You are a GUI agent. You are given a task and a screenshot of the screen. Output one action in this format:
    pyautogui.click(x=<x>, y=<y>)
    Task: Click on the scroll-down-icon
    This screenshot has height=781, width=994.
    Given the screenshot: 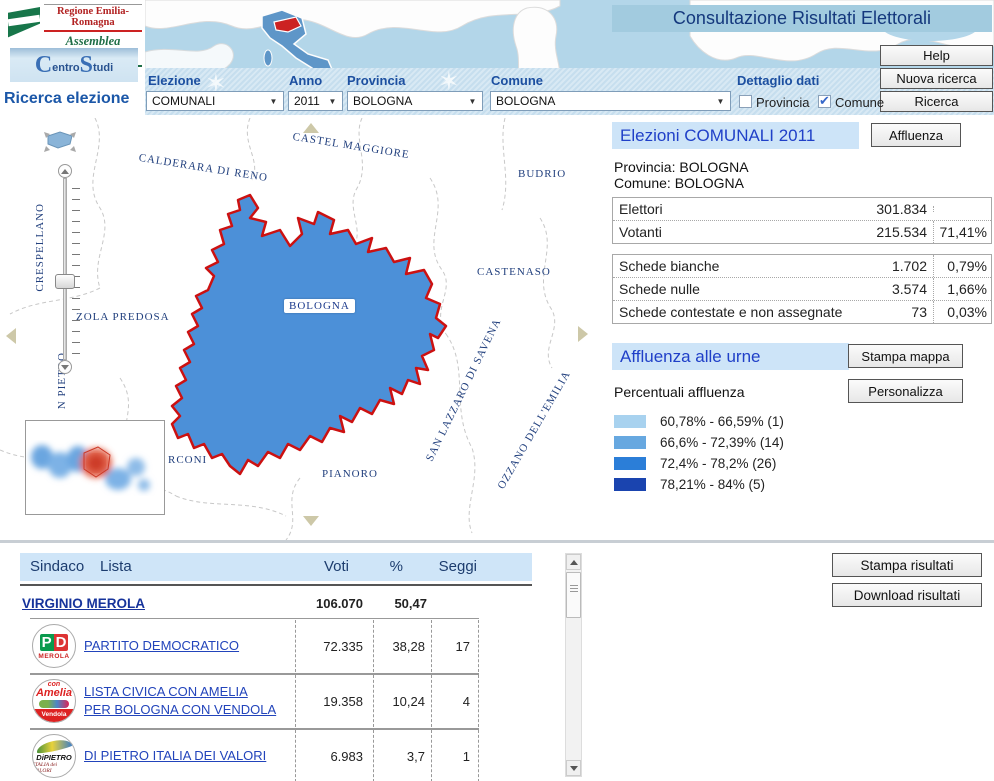 What is the action you would take?
    pyautogui.click(x=573, y=768)
    